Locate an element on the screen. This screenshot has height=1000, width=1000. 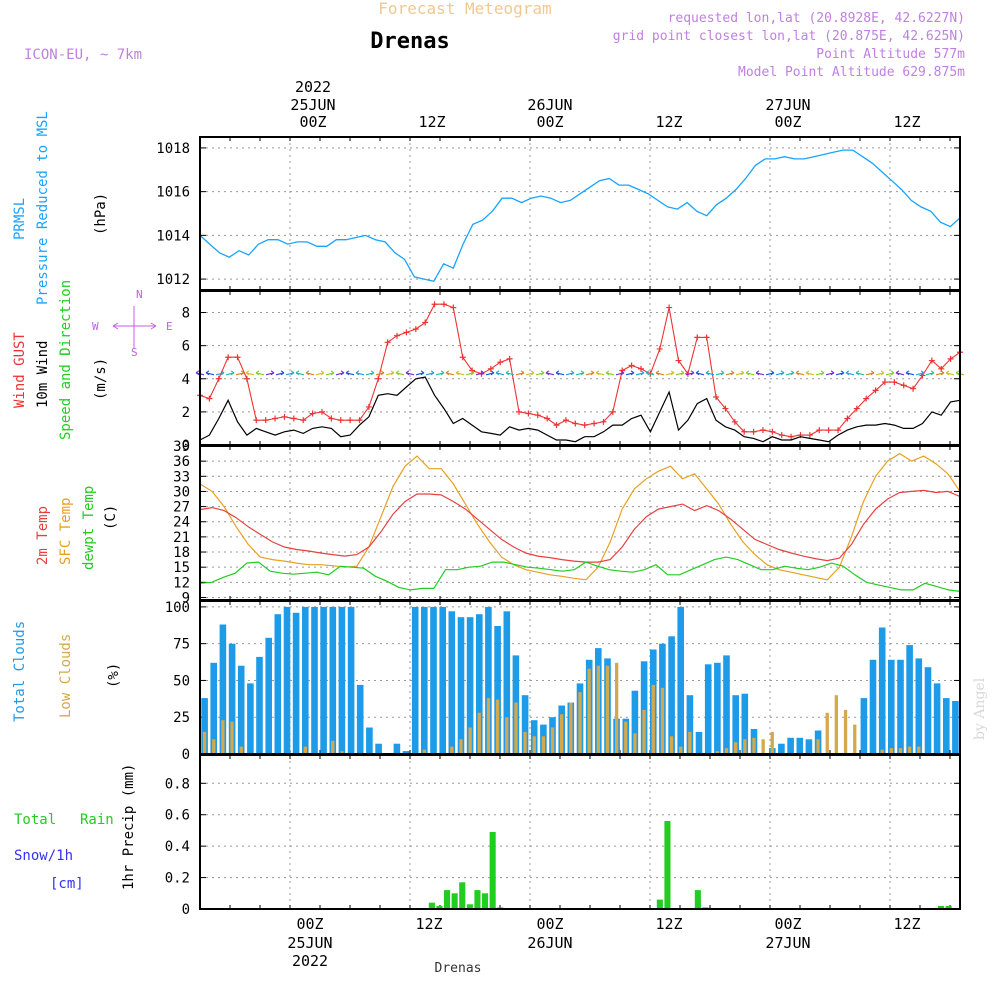
credit-label: by Angel is located at coordinates (980, 708).